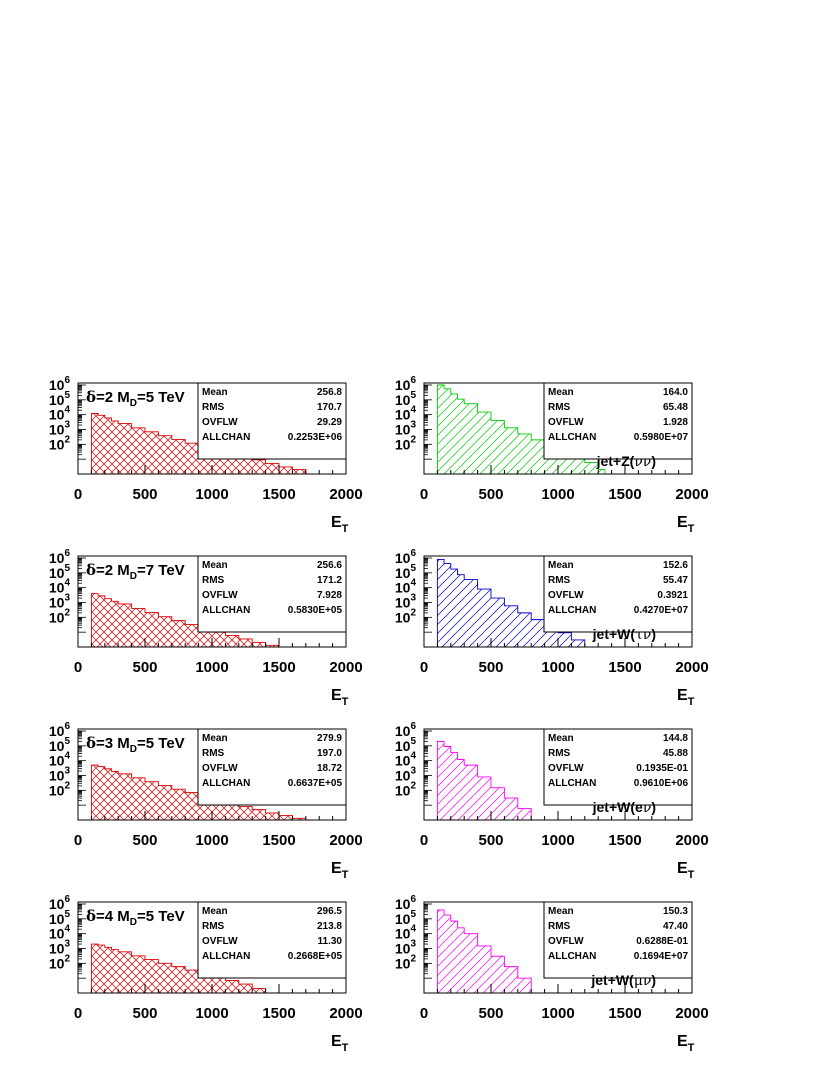 This screenshot has width=830, height=1075. Describe the element at coordinates (315, 783) in the screenshot. I see `stats-value: 0.6637E+05` at that location.